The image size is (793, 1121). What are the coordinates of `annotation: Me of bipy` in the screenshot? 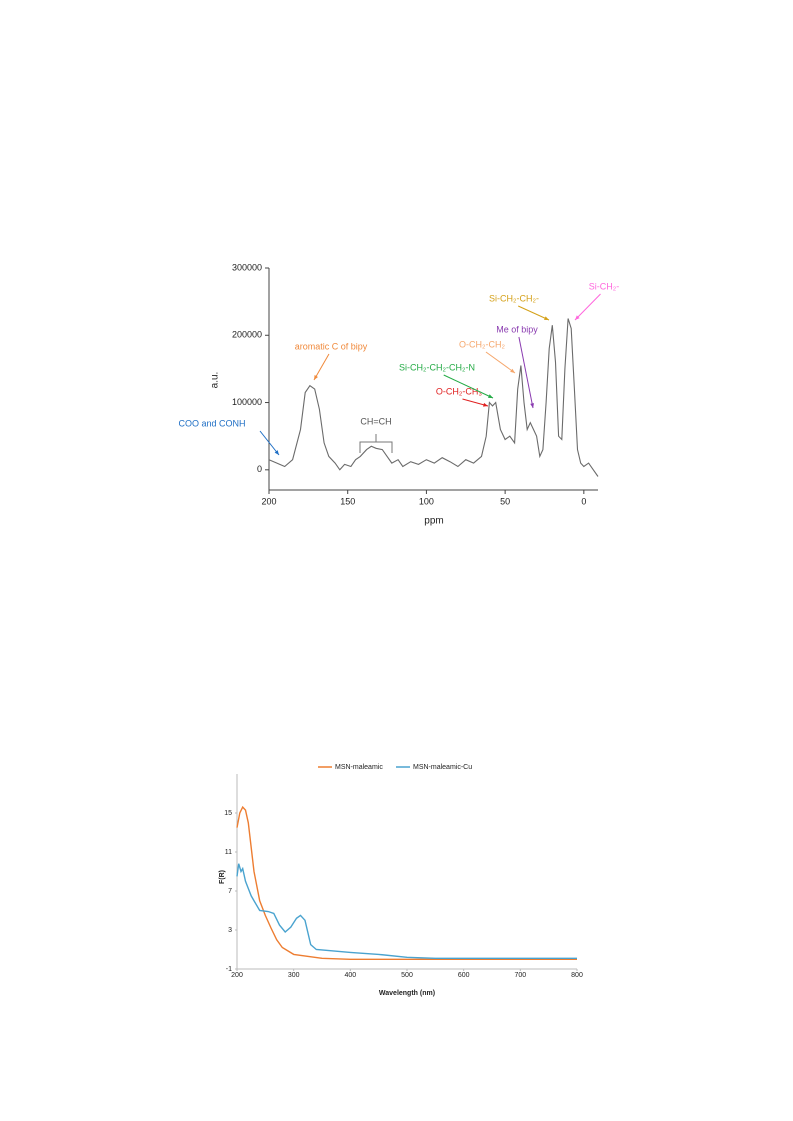 It's located at (517, 329).